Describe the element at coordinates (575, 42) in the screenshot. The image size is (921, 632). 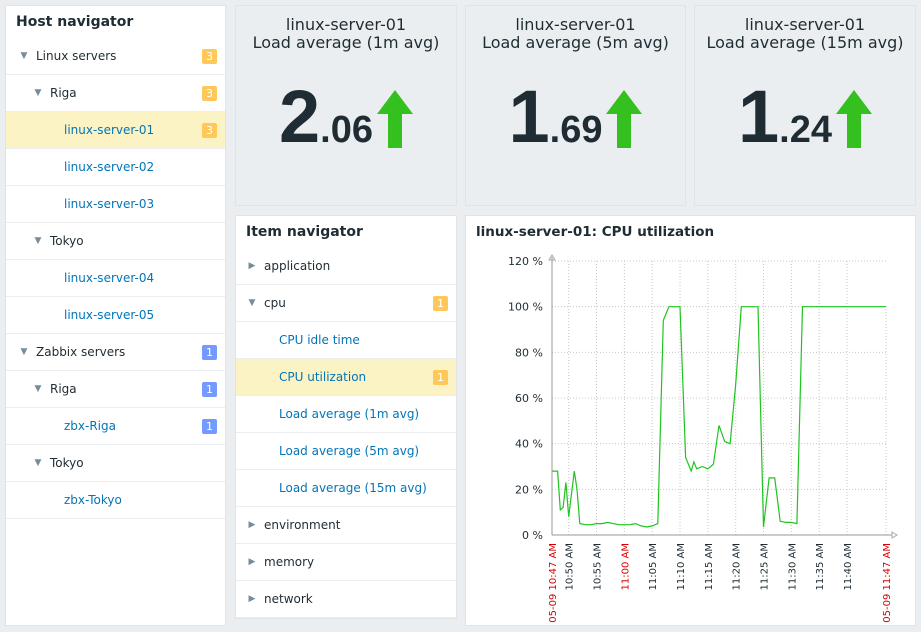
I see `metric-description: Load average (5m avg)` at that location.